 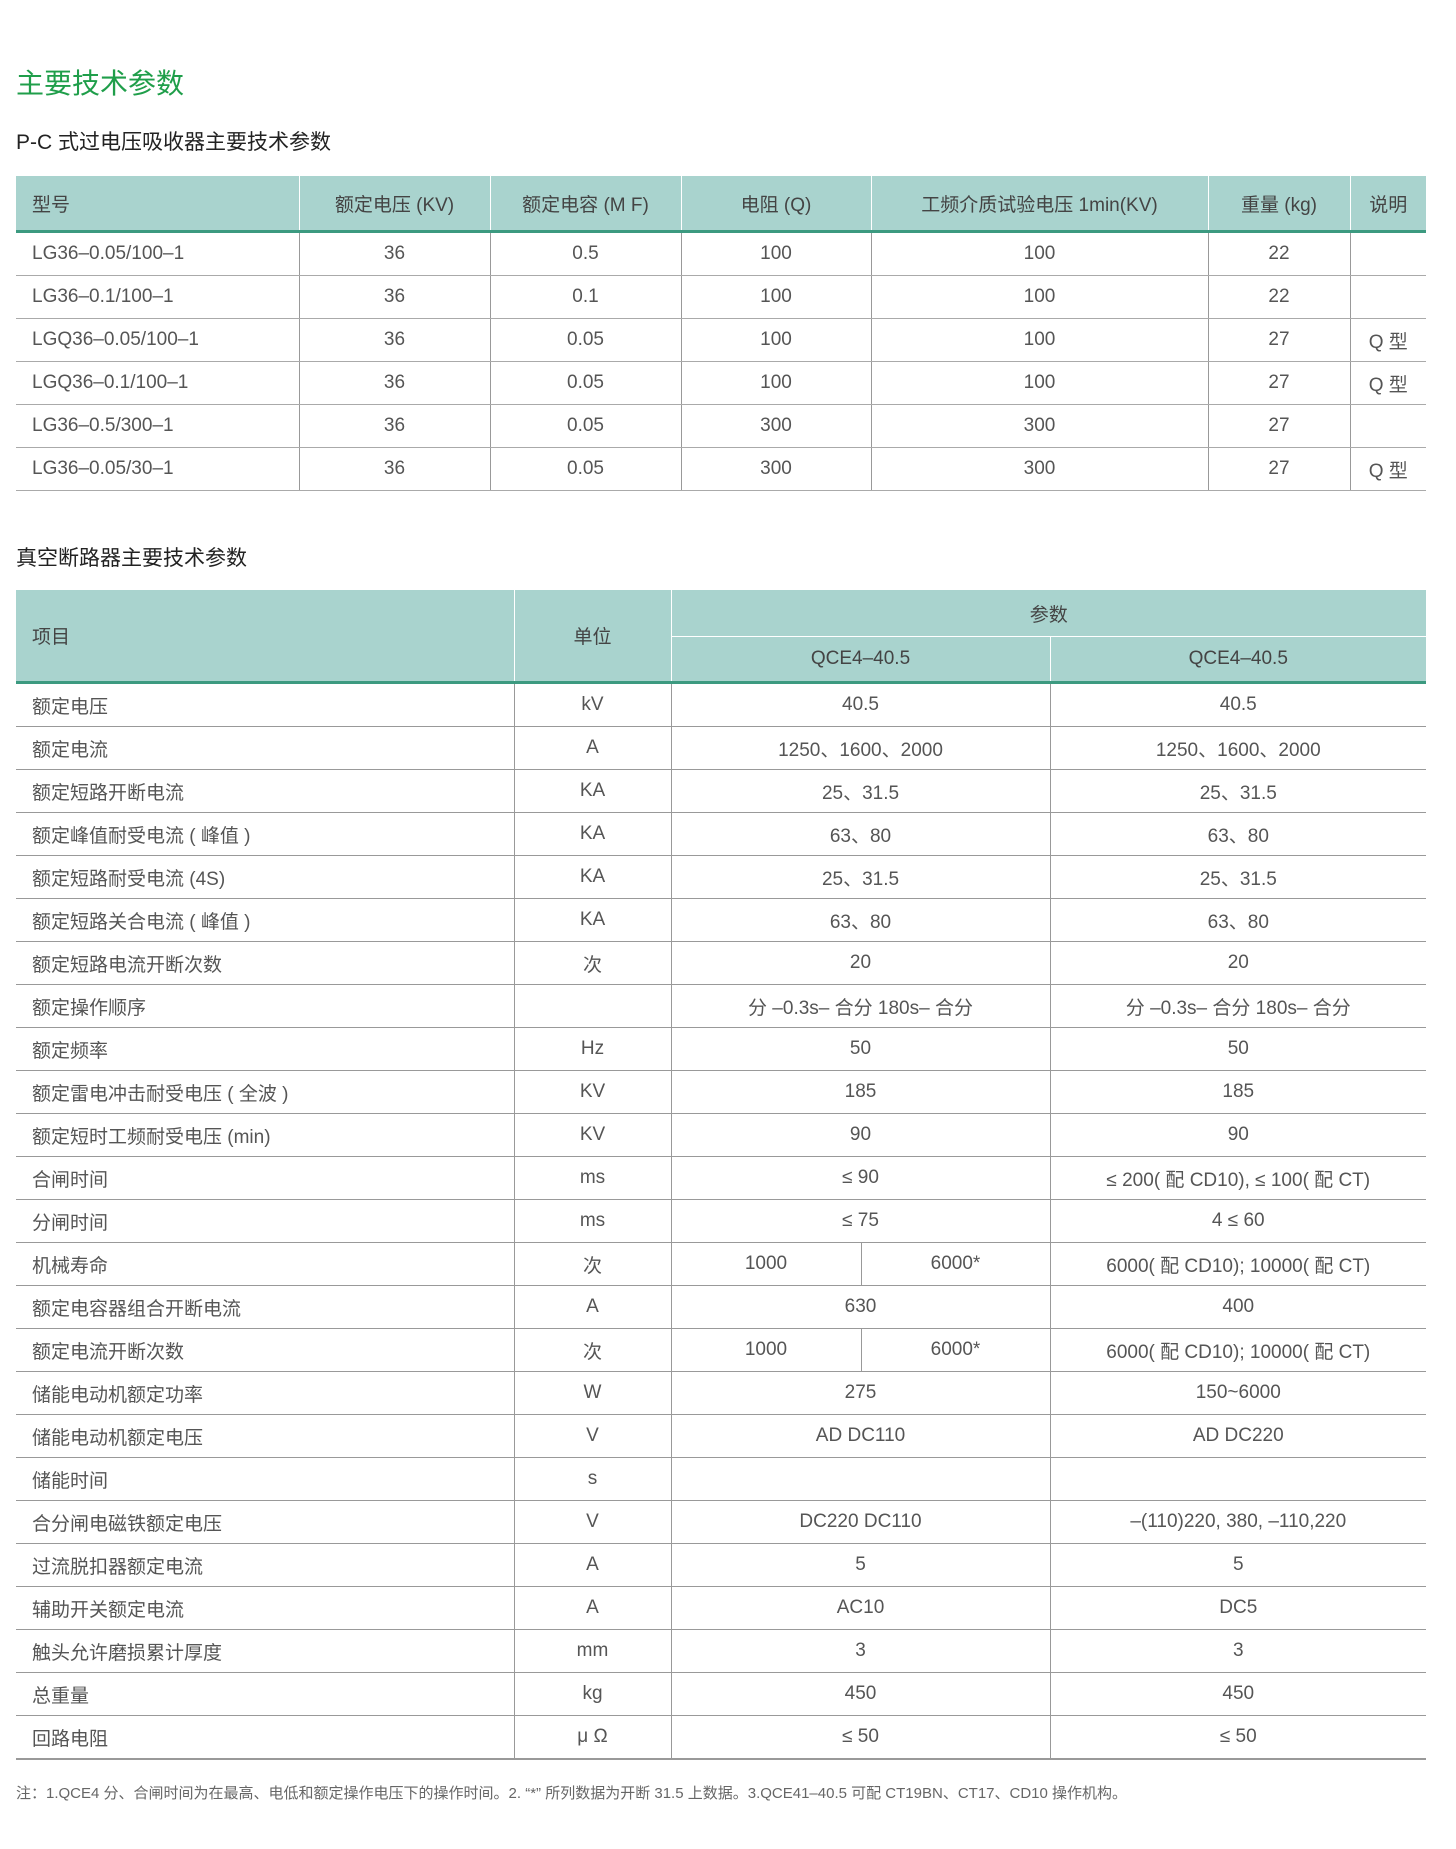 I want to click on value-cell-model2: 450, so click(x=1238, y=1694).